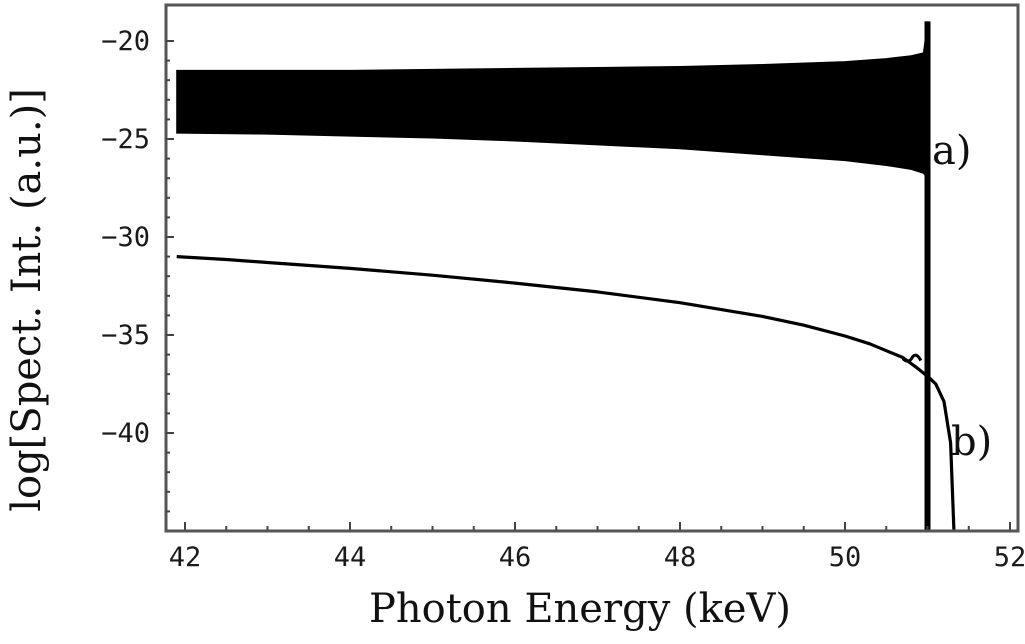 This screenshot has width=1025, height=644. Describe the element at coordinates (845, 557) in the screenshot. I see `x-tick-label: 50` at that location.